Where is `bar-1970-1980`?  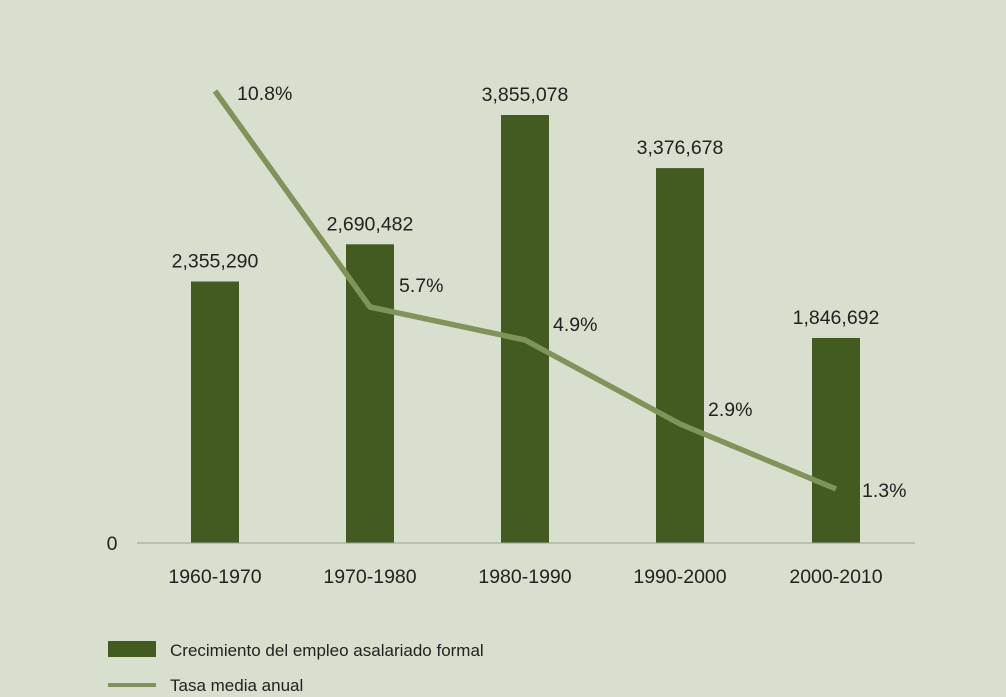
bar-1970-1980 is located at coordinates (370, 393).